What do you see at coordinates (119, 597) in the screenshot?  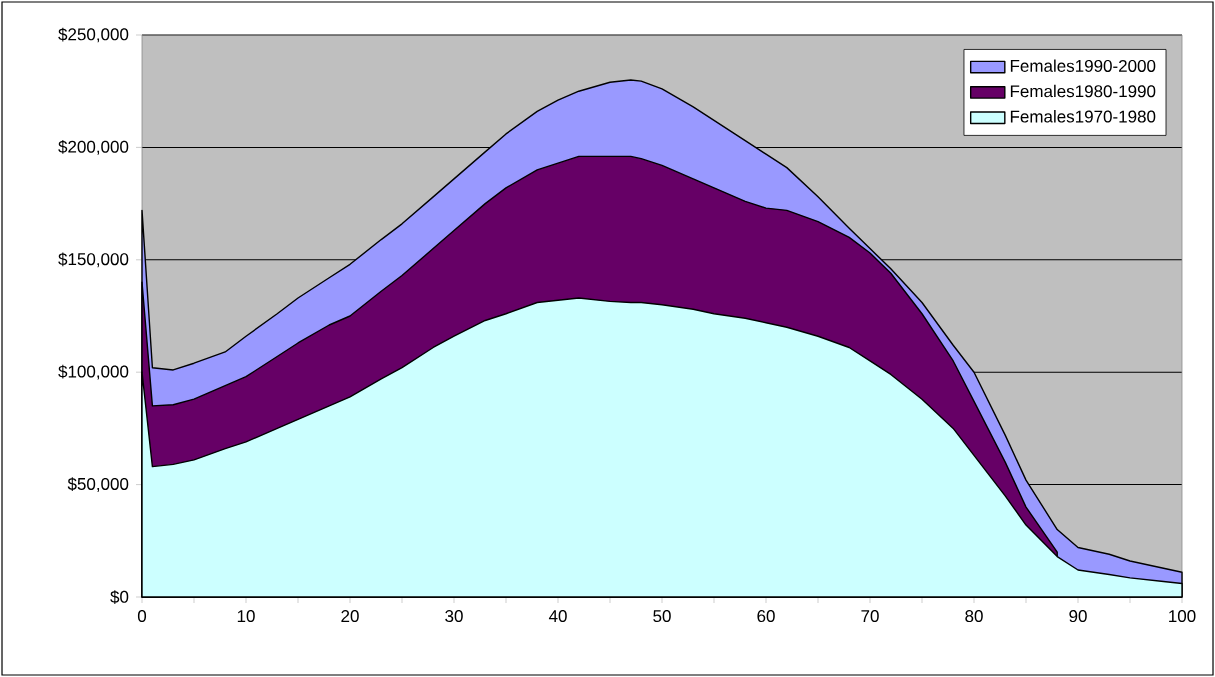 I see `y-tick-label: $0` at bounding box center [119, 597].